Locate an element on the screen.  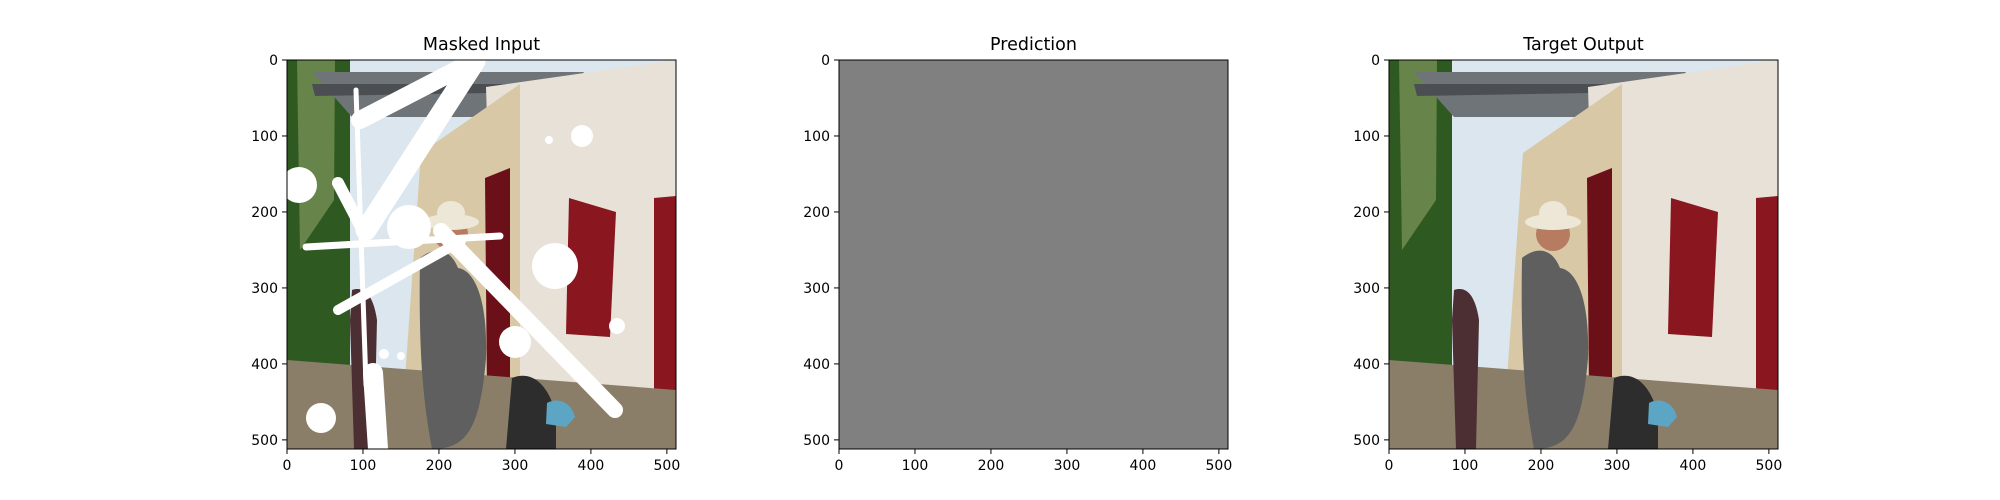
panel-title: Target Output is located at coordinates (1583, 45).